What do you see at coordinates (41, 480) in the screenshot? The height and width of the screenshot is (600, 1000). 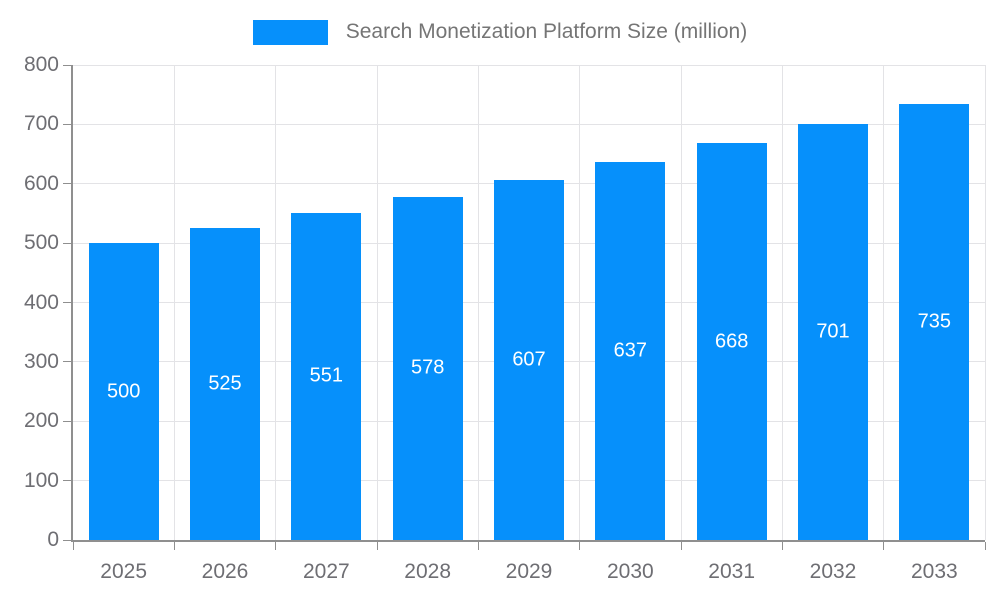 I see `y-axis-tick-label: 100` at bounding box center [41, 480].